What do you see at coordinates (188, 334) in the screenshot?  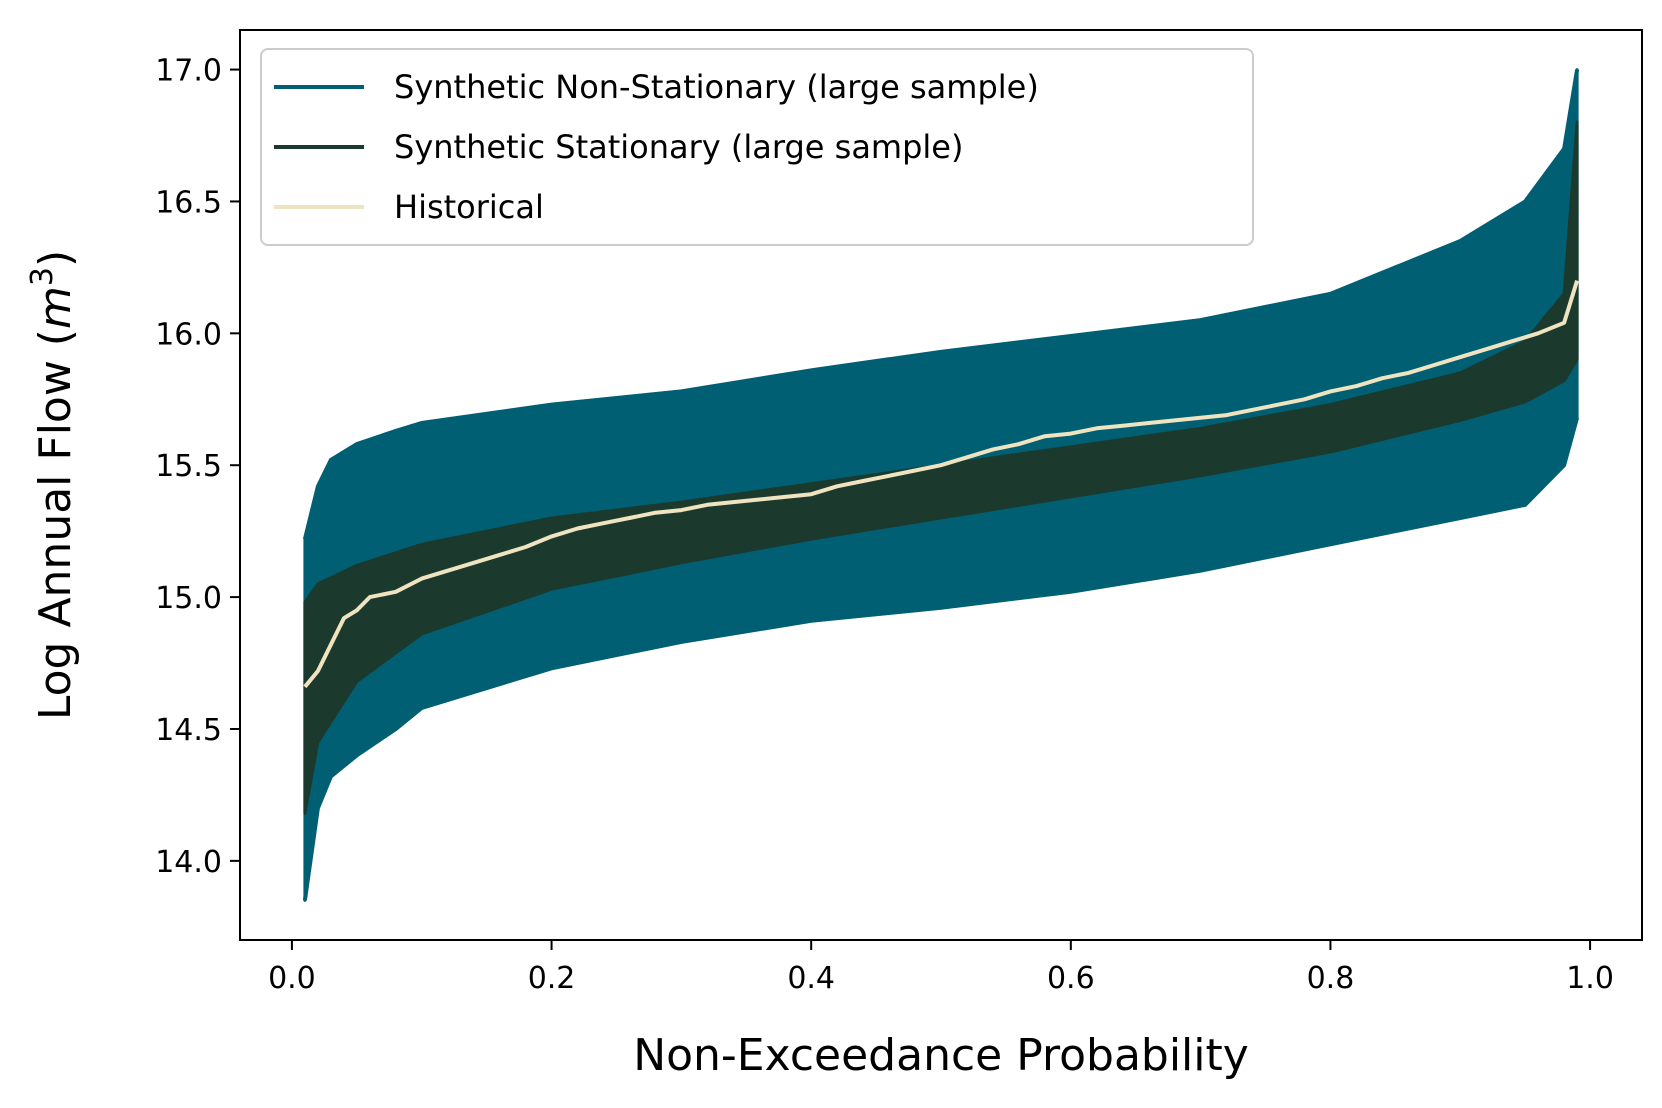 I see `y-tick-label: 16.0` at bounding box center [188, 334].